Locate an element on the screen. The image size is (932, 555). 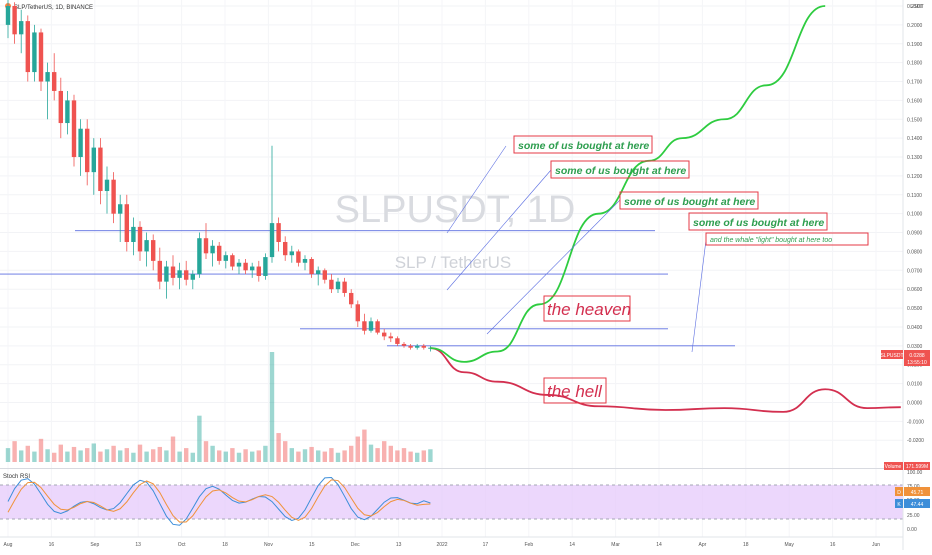
annotation-heaven-text: the heaven is located at coordinates (589, 309).